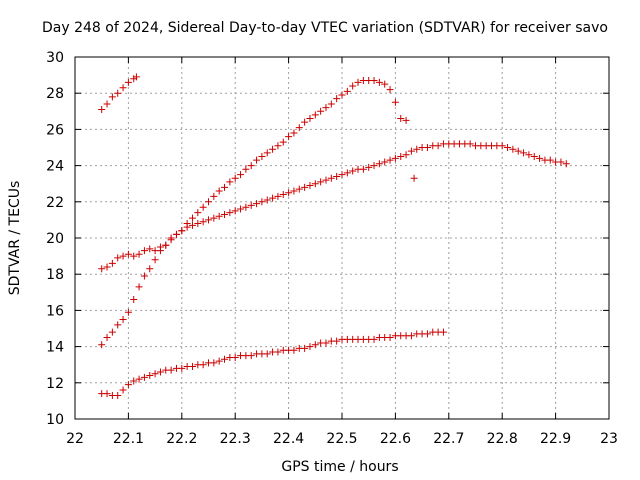 This screenshot has height=480, width=640. I want to click on x-axis-tick-labels: 22 22.1 22.2 22.3 22.4 22.5 22.6 22.7 22.8 22.9 23, so click(342, 439).